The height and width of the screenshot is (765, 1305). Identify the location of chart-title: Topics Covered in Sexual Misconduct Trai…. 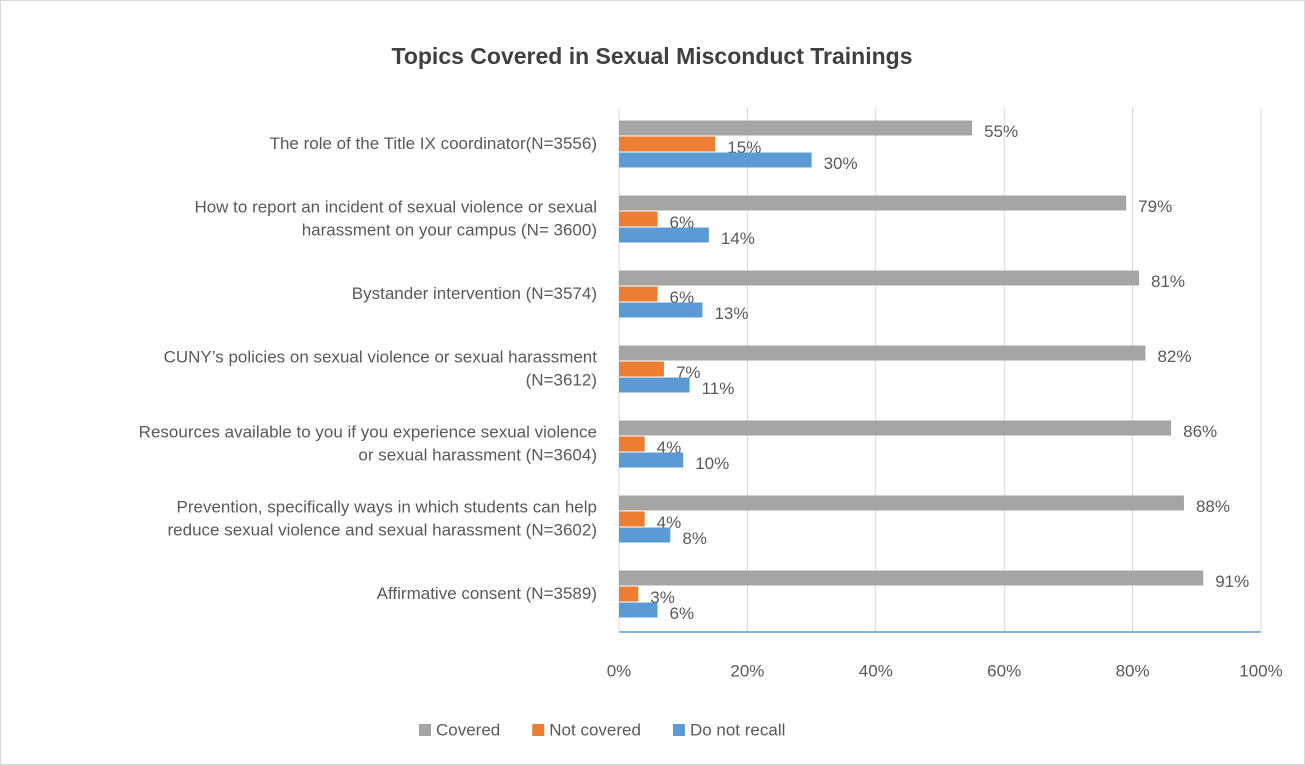
(651, 56).